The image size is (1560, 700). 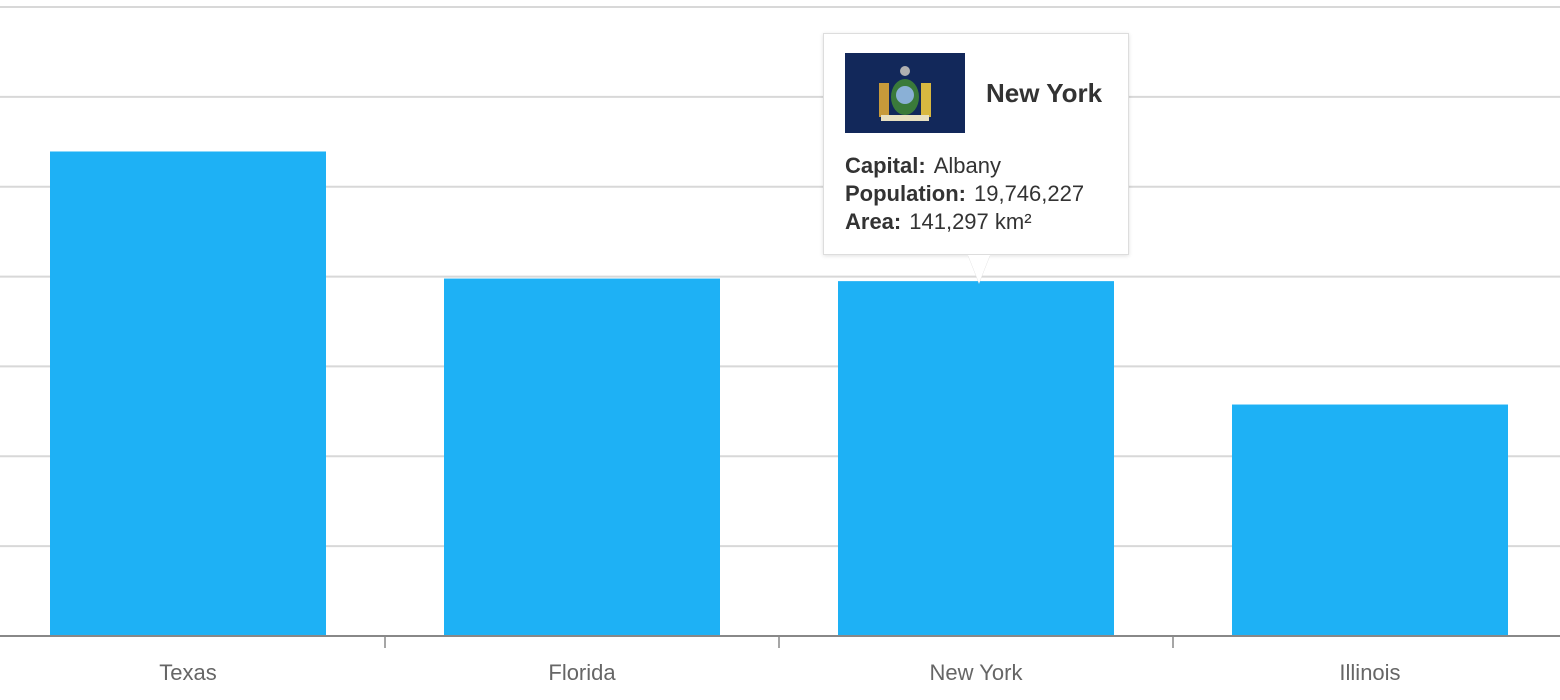 What do you see at coordinates (873, 221) in the screenshot?
I see `row-label: Area:` at bounding box center [873, 221].